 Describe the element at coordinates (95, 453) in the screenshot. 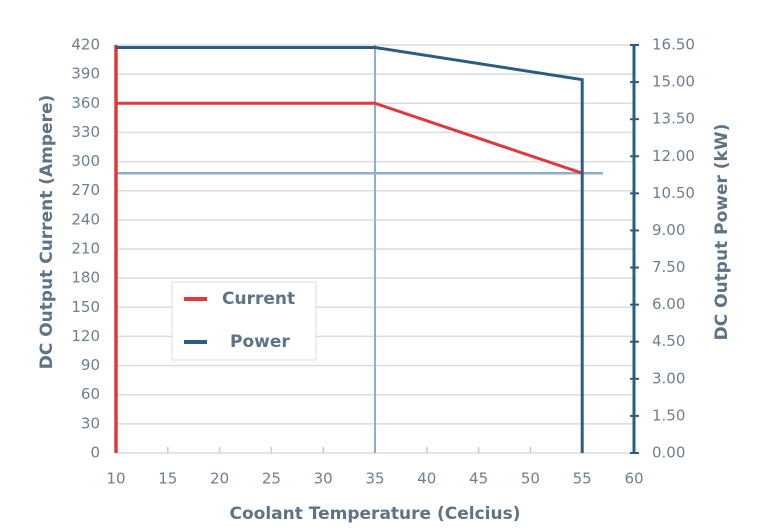

I see `y-tick-label: 0` at that location.